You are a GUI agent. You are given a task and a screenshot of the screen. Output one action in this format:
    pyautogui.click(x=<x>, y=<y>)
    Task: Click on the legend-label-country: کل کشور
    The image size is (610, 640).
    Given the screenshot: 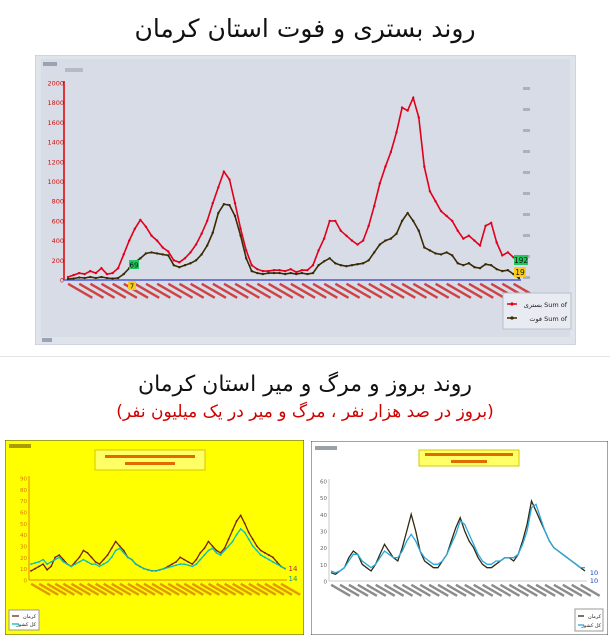 What is the action you would take?
    pyautogui.click(x=590, y=626)
    